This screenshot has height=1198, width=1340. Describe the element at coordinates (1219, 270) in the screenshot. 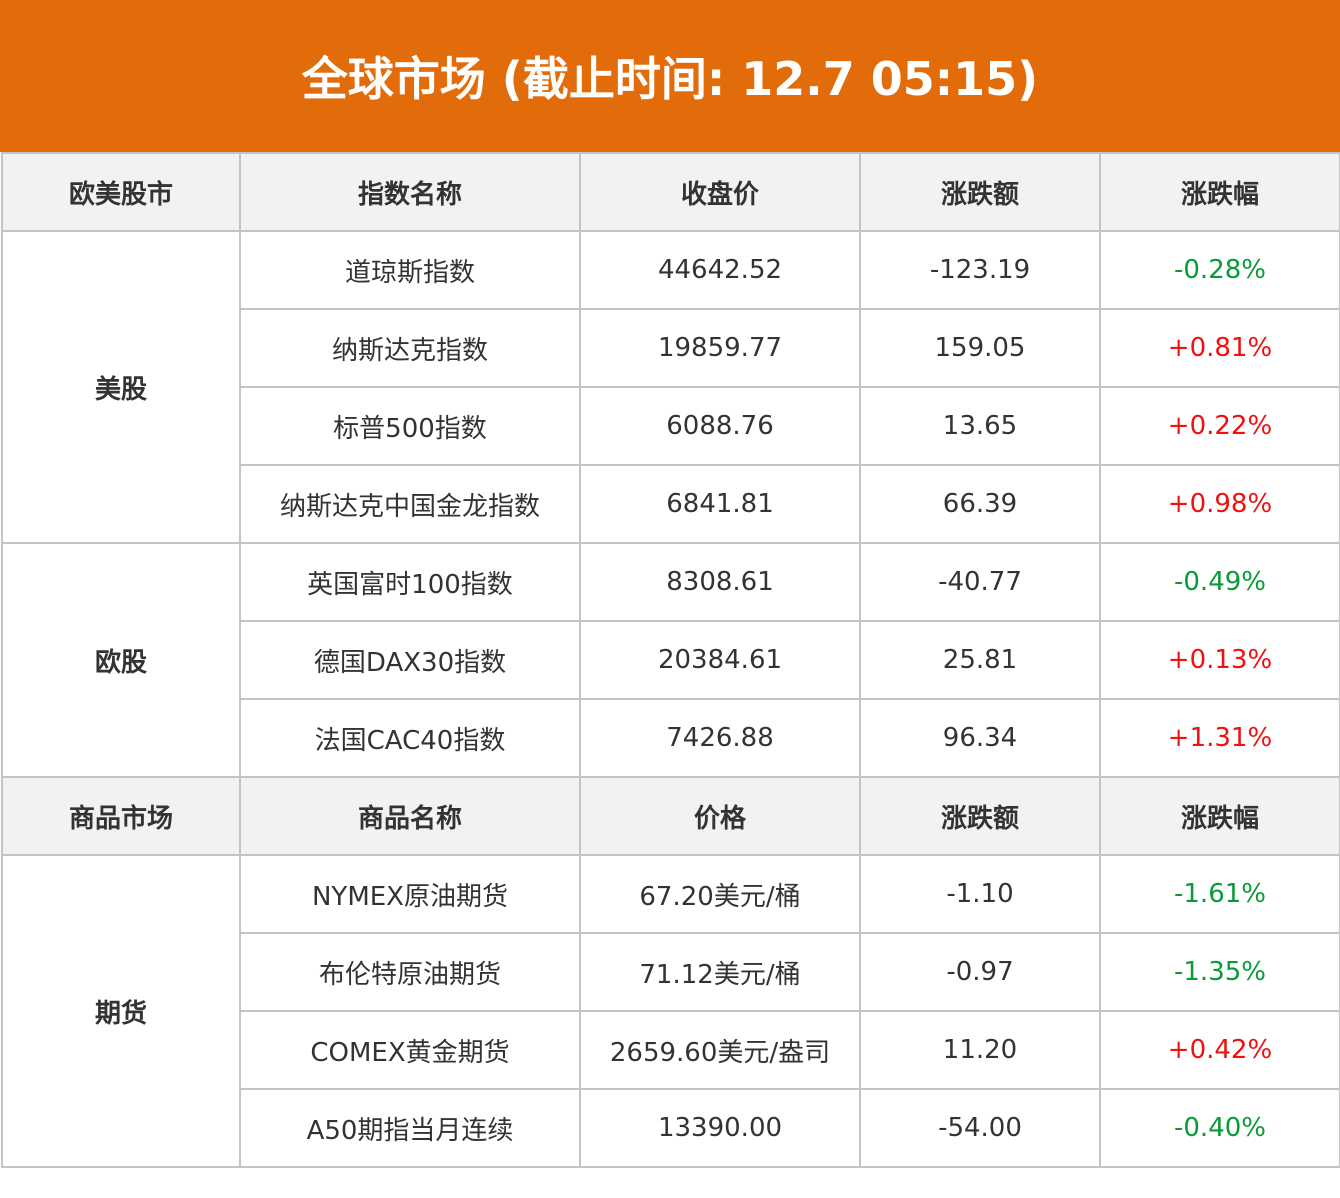

I see `percent-change-cell: -0.28%` at that location.